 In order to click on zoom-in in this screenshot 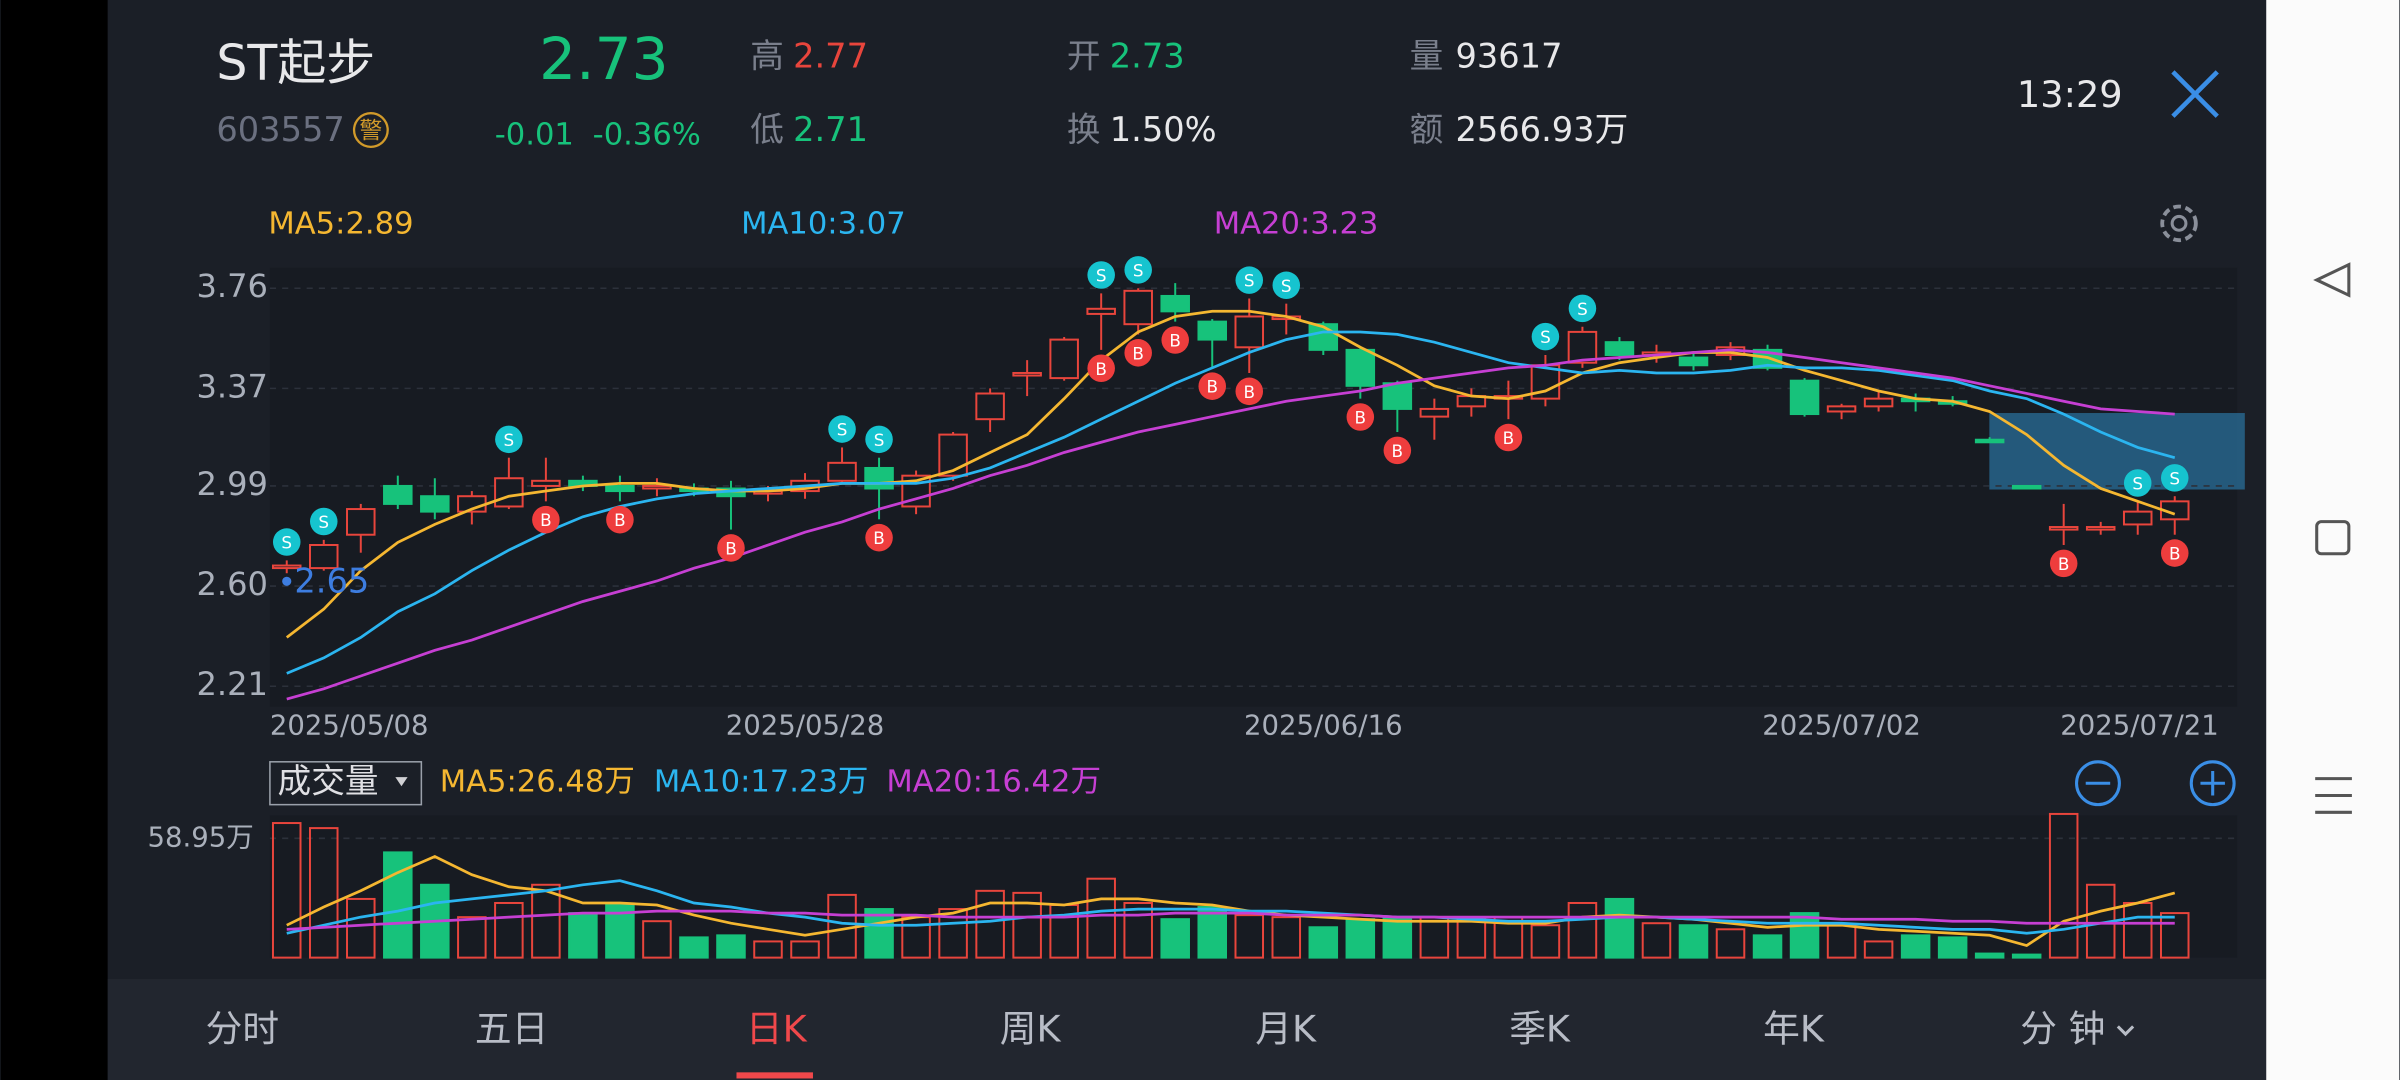, I will do `click(2212, 783)`.